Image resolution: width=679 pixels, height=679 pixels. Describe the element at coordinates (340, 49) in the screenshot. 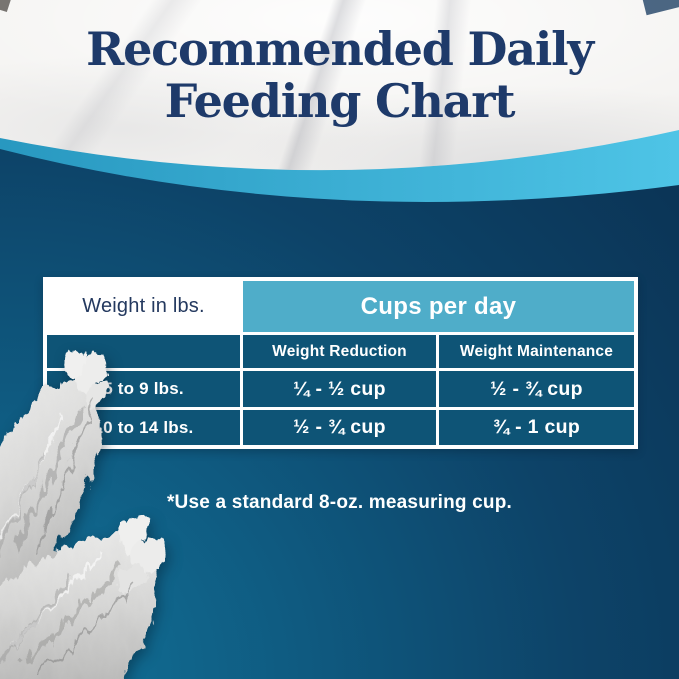

I see `title-line-1: Recommended Daily` at that location.